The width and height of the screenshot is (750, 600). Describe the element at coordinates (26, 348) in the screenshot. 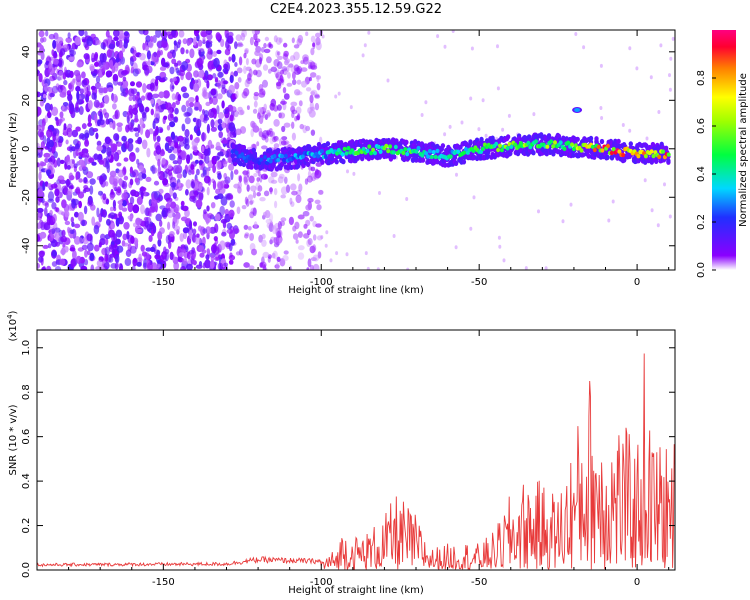

I see `y-tick-label: 1.0` at that location.